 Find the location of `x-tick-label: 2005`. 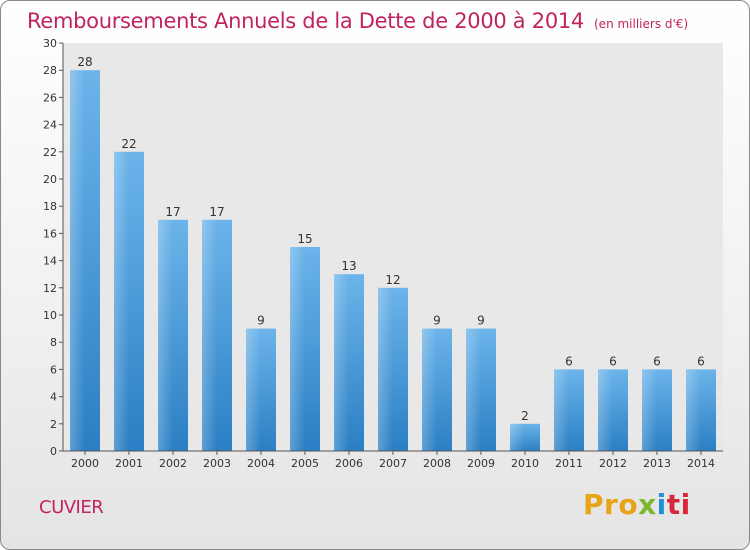

x-tick-label: 2005 is located at coordinates (305, 463).